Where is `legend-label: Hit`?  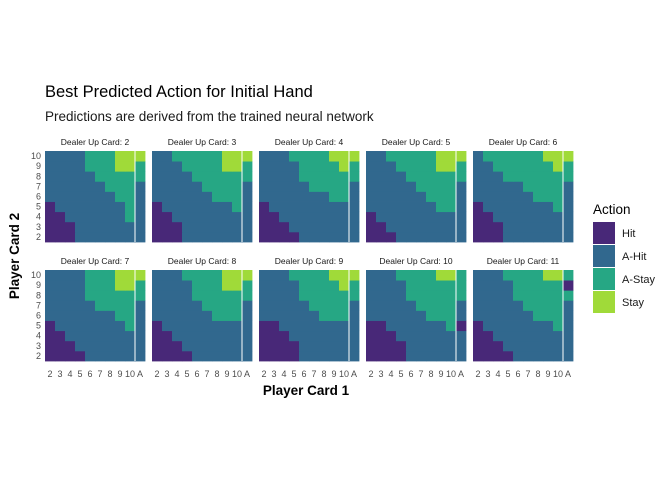
legend-label: Hit is located at coordinates (628, 234).